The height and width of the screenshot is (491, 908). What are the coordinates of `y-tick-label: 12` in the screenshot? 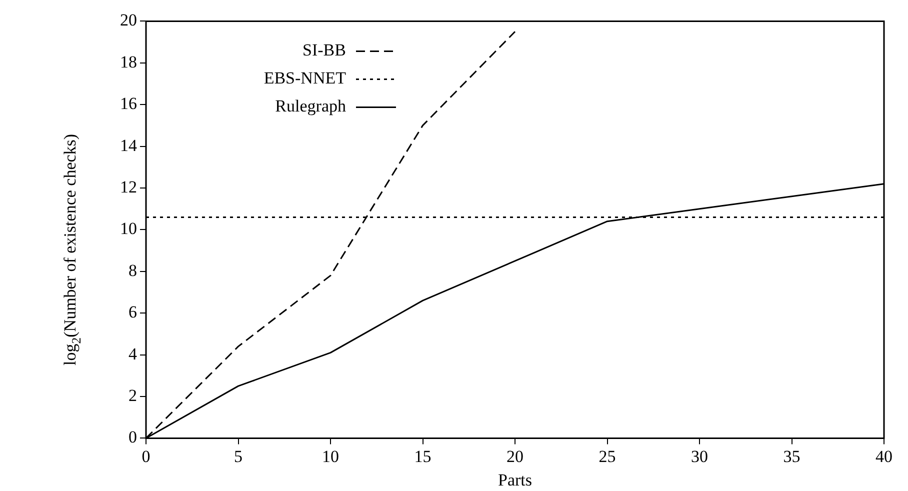 It's located at (128, 186).